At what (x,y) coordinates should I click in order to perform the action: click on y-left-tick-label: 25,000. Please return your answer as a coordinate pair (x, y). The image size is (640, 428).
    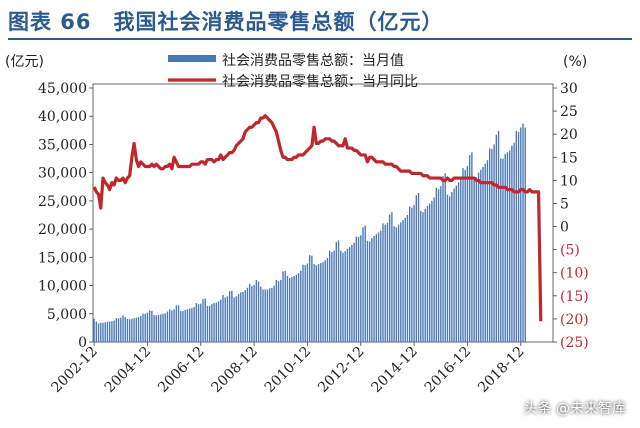
    Looking at the image, I should click on (62, 202).